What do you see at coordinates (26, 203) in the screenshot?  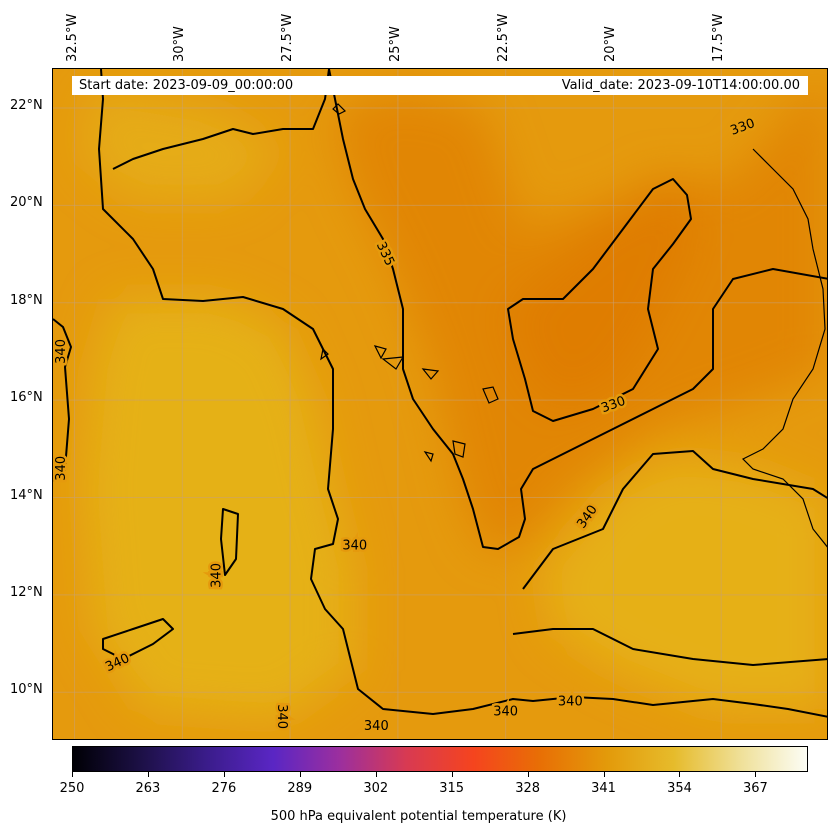 I see `lat-tick-label: 20°N` at bounding box center [26, 203].